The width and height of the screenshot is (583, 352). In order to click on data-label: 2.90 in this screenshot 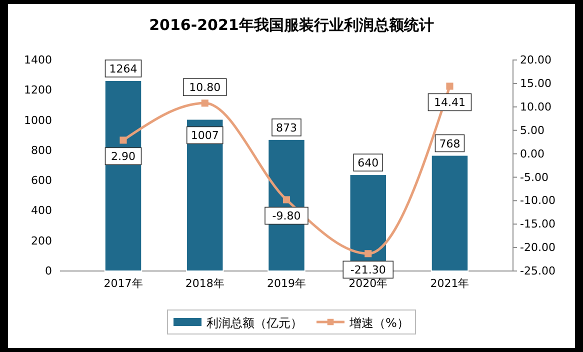, I will do `click(123, 157)`.